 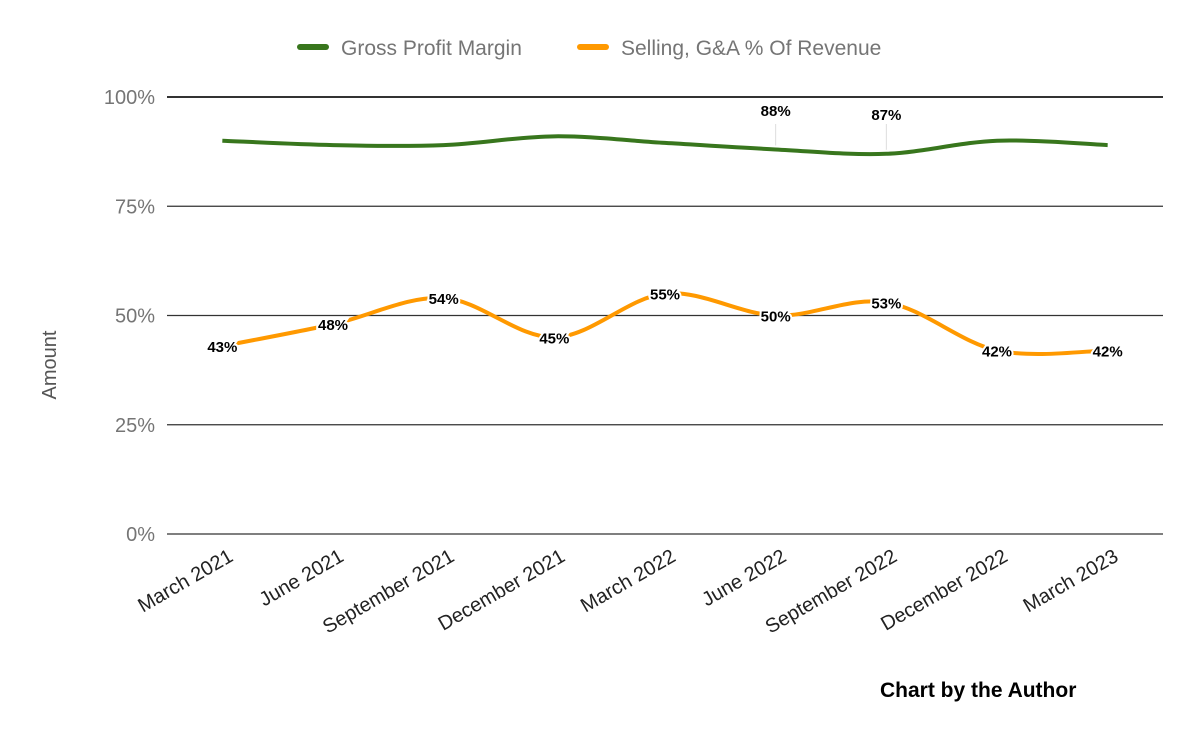 I want to click on x-tick-label: March 2021, so click(x=185, y=581).